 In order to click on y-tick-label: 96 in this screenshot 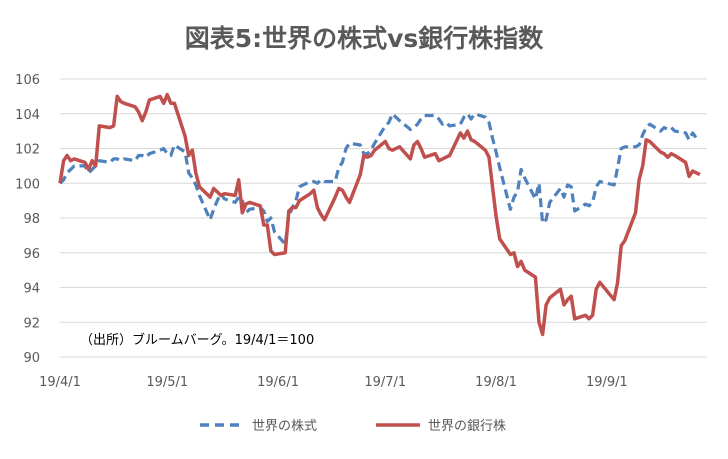, I will do `click(31, 254)`.